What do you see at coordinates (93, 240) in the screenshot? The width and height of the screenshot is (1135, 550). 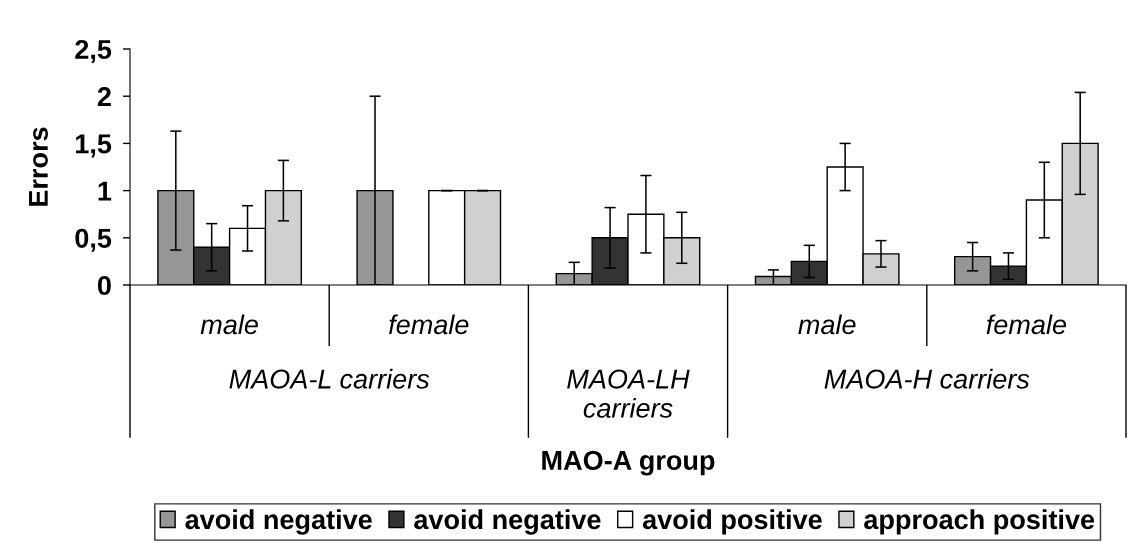 I see `y-tick-label: 0,5` at bounding box center [93, 240].